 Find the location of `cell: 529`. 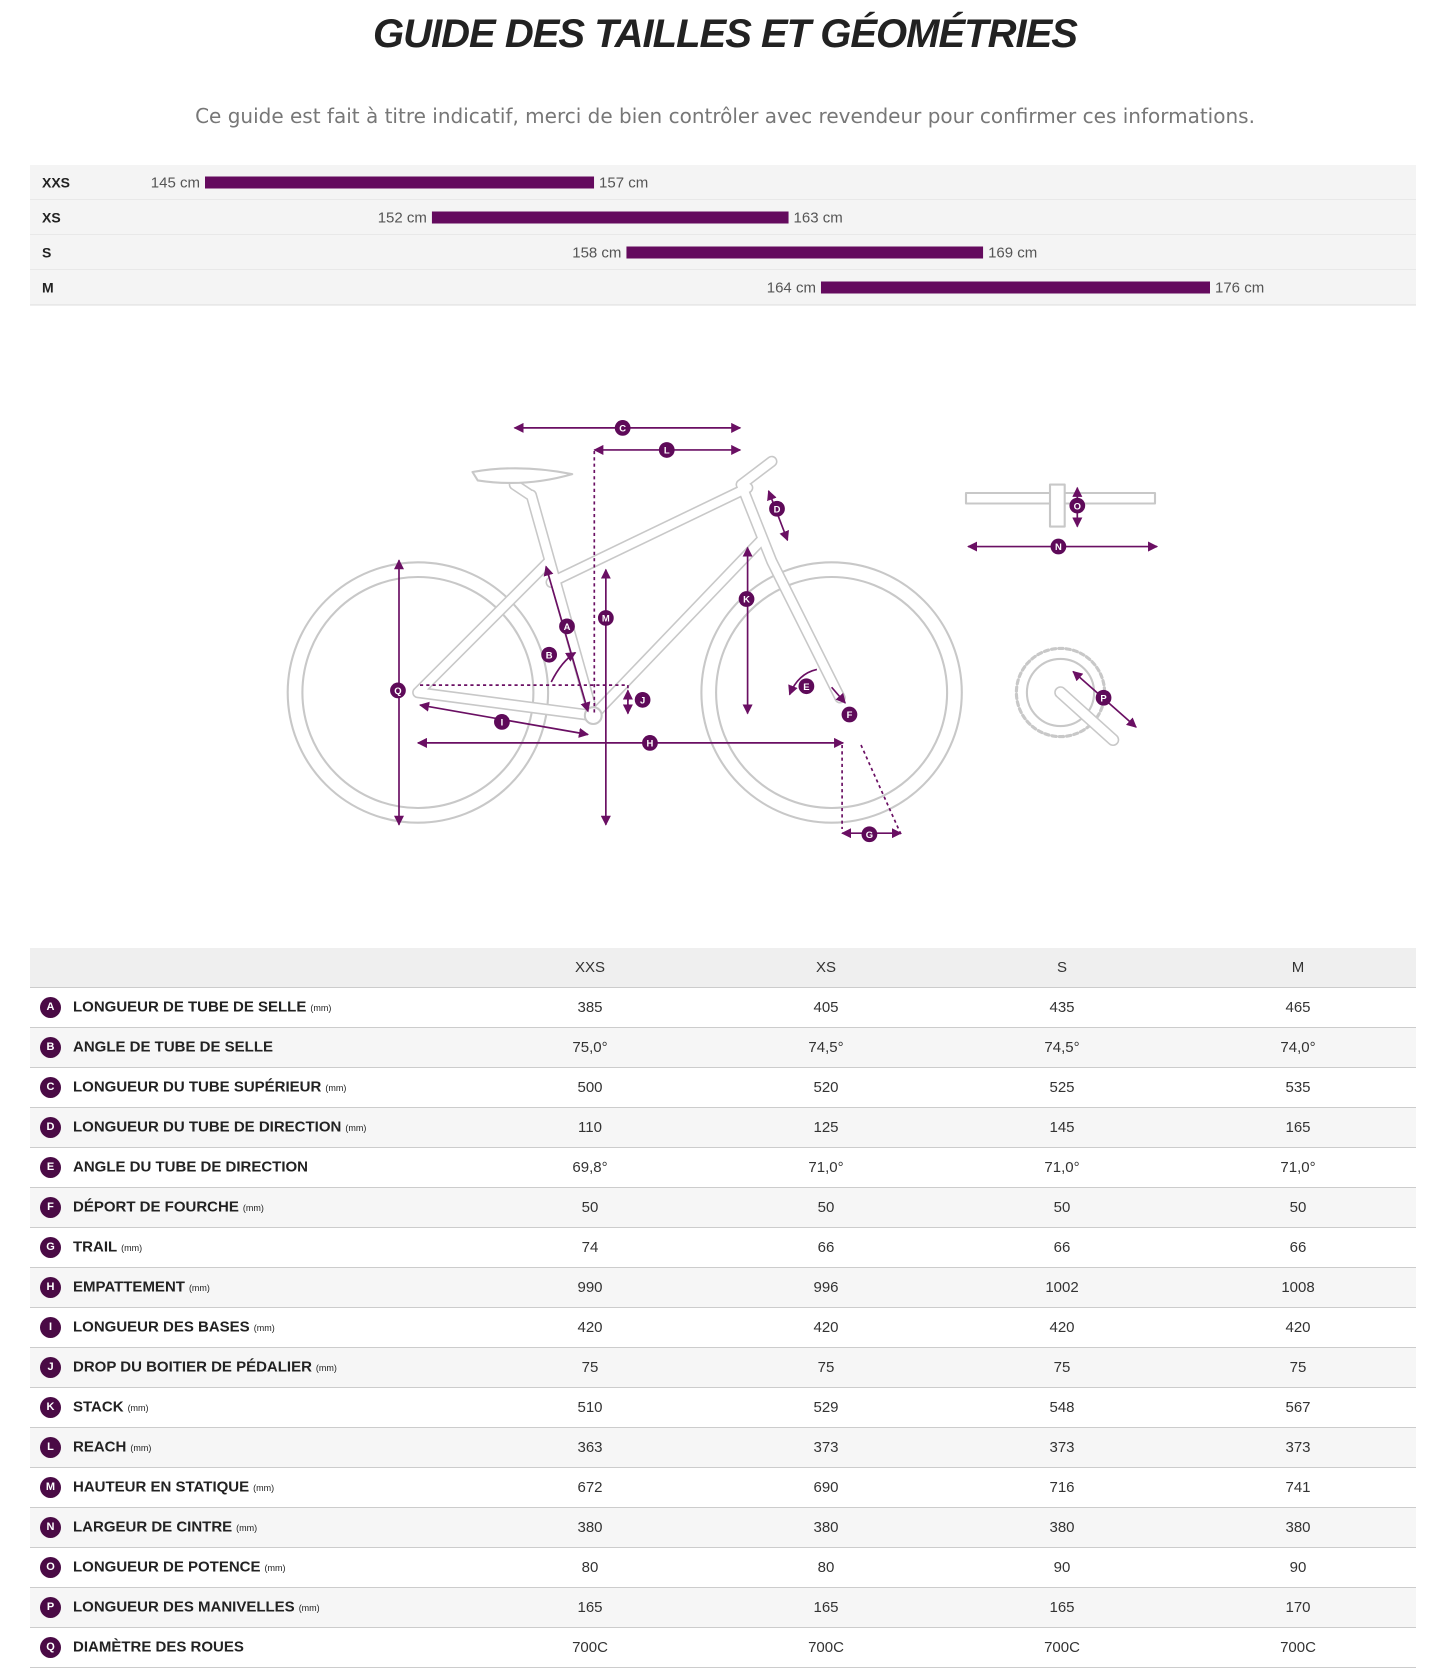

cell: 529 is located at coordinates (826, 1407).